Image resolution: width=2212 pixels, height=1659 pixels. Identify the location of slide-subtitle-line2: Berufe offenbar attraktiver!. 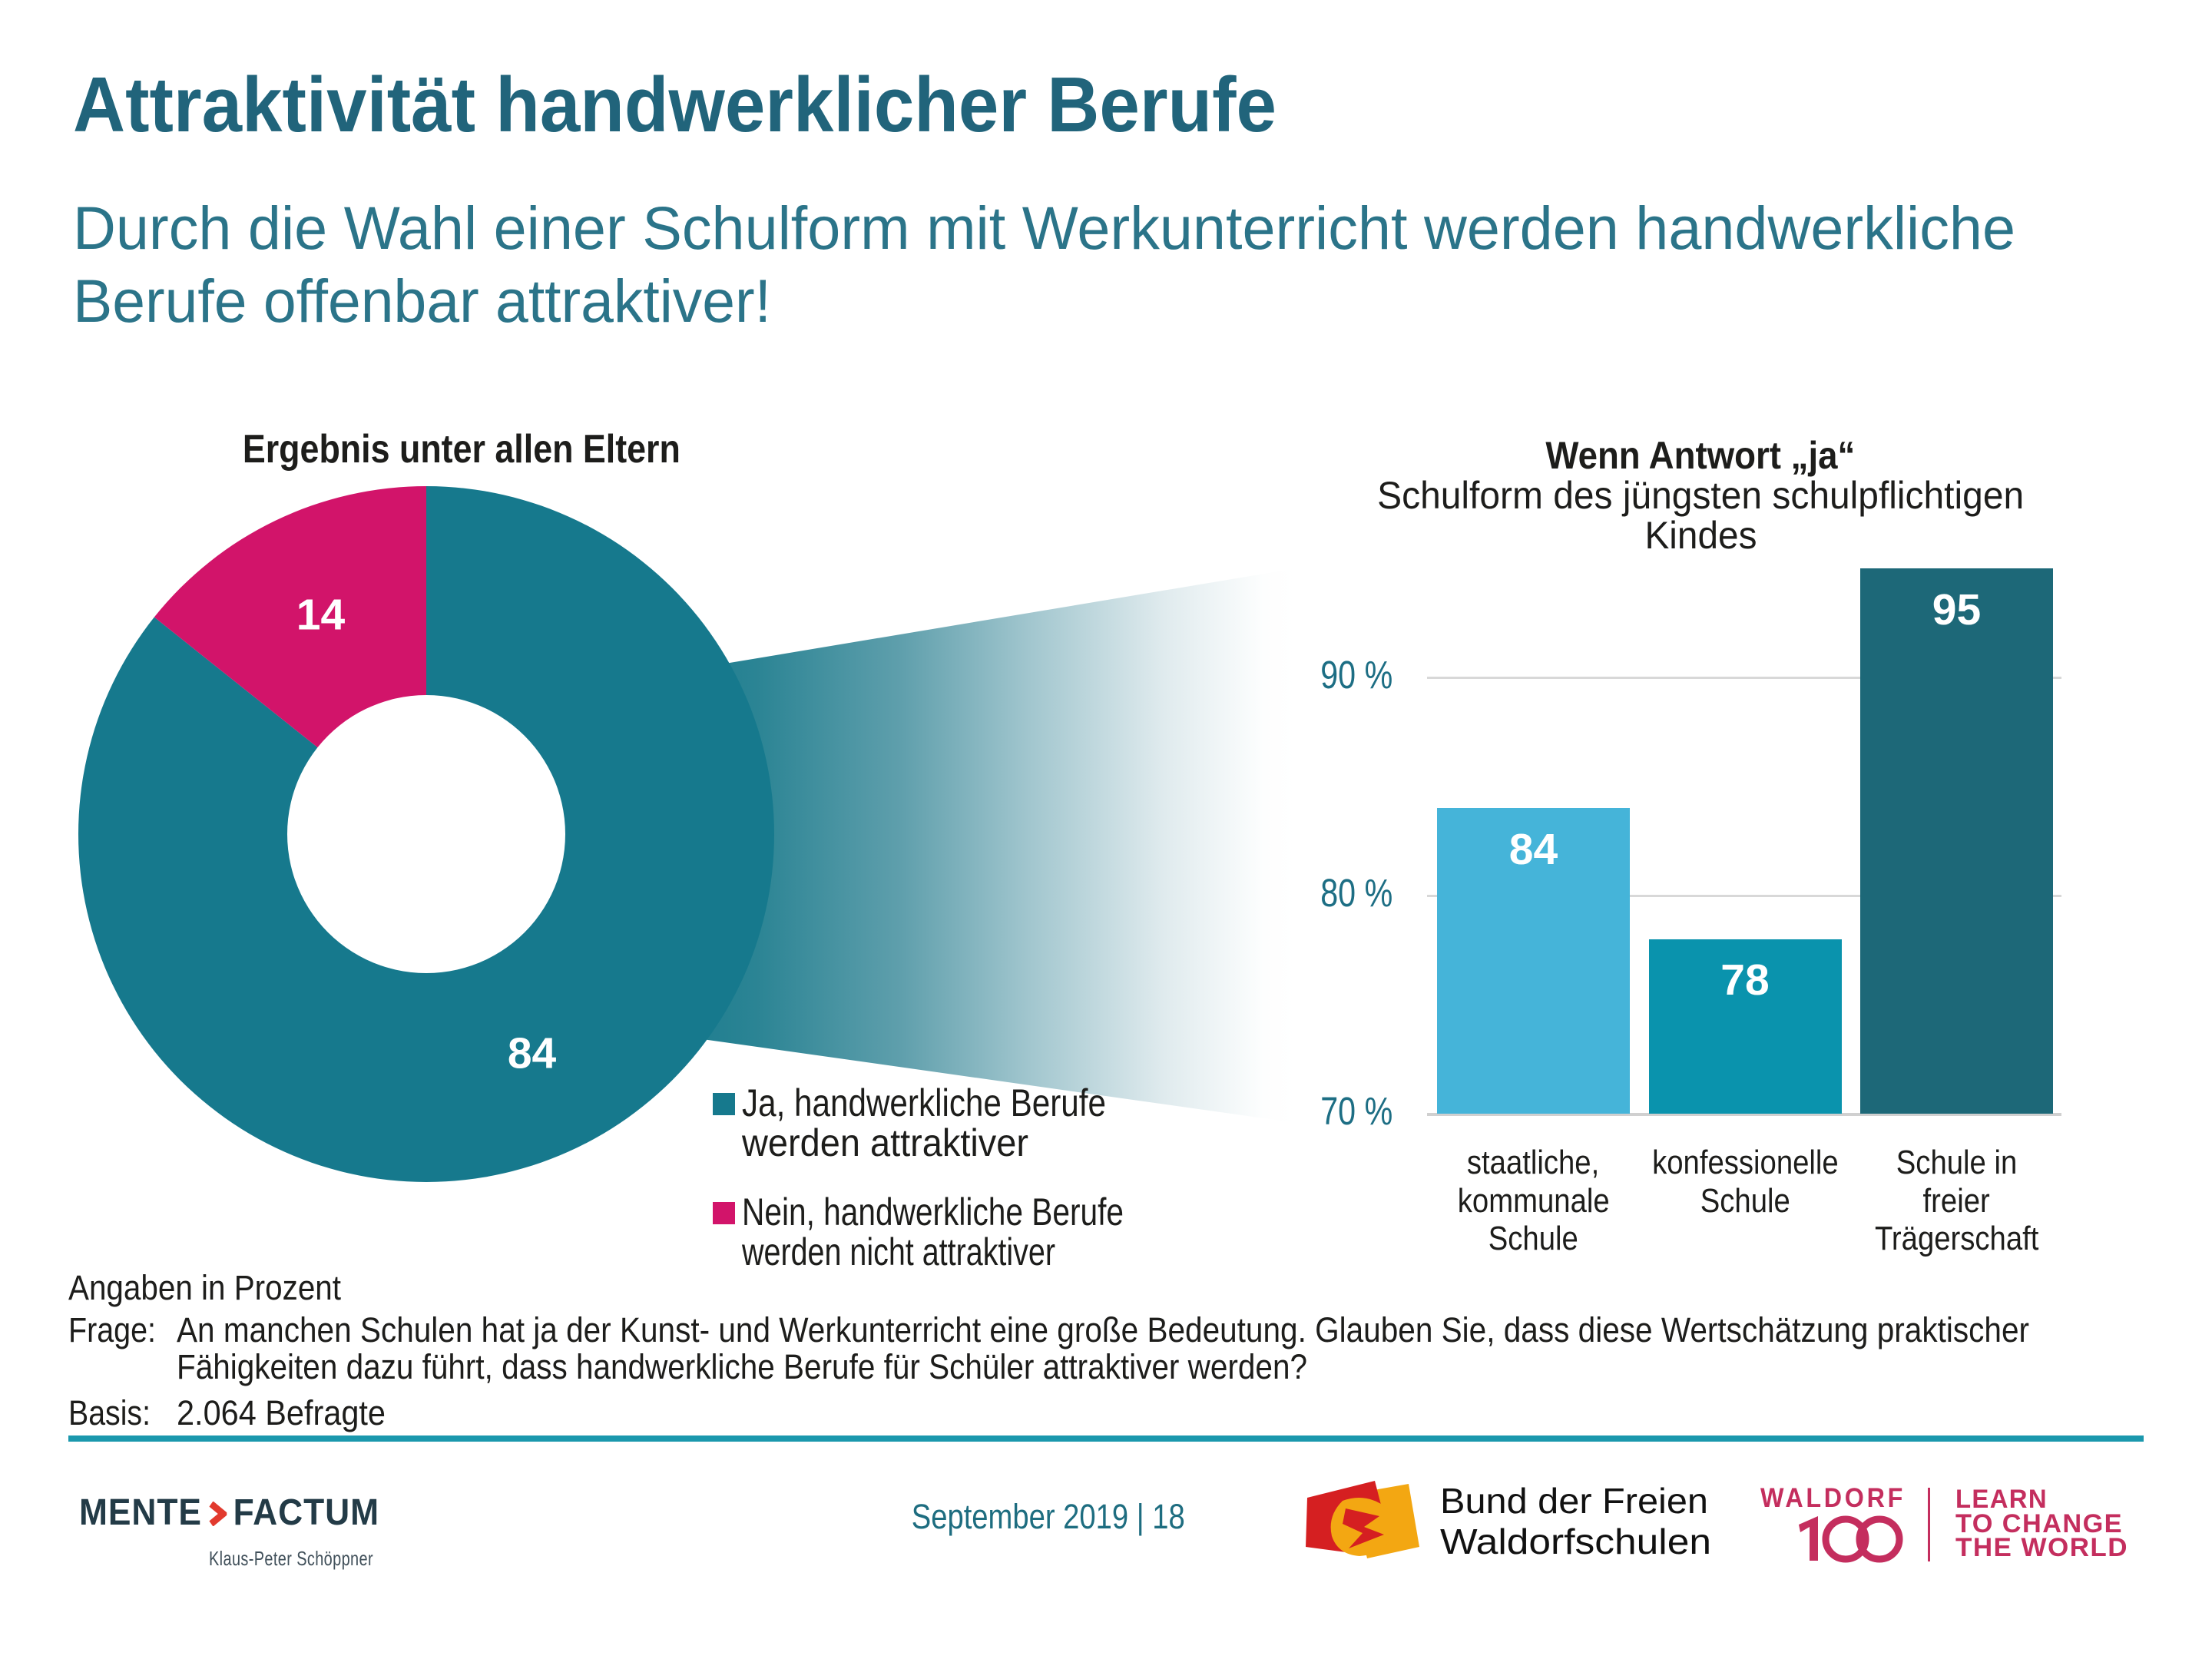
(422, 301).